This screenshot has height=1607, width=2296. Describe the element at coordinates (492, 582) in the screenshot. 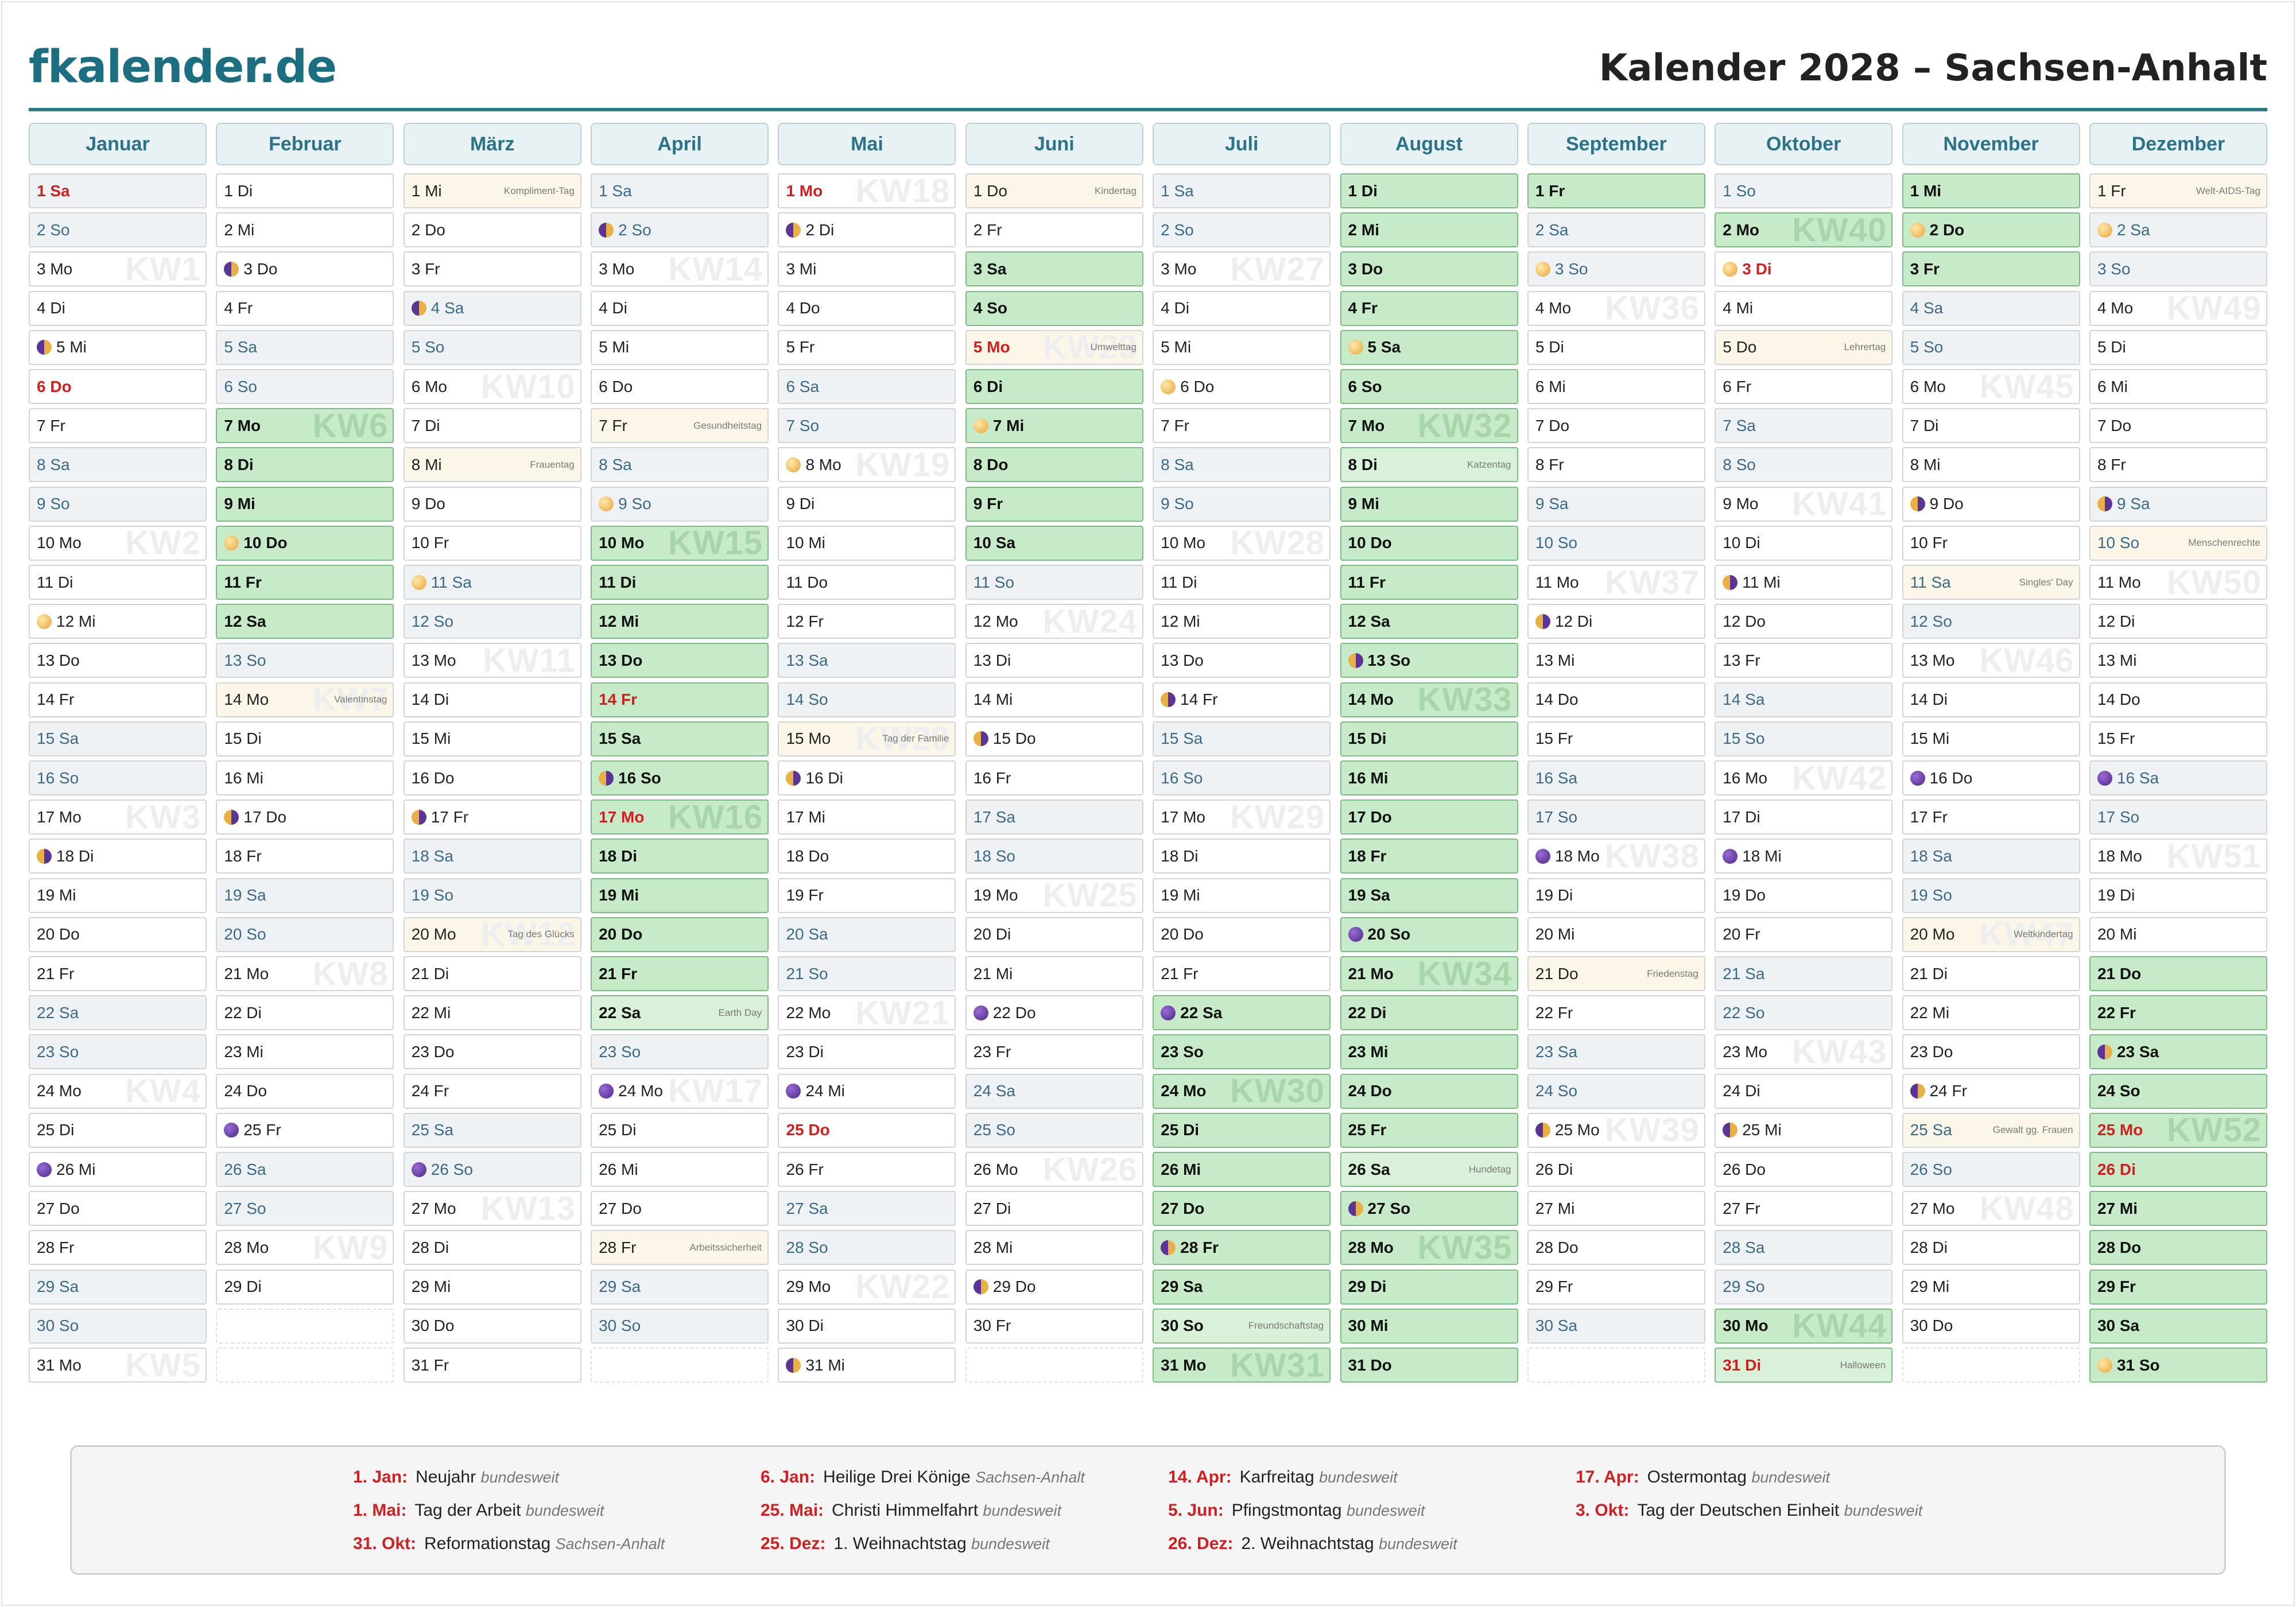

I see `day-cell: 11 Sa` at that location.